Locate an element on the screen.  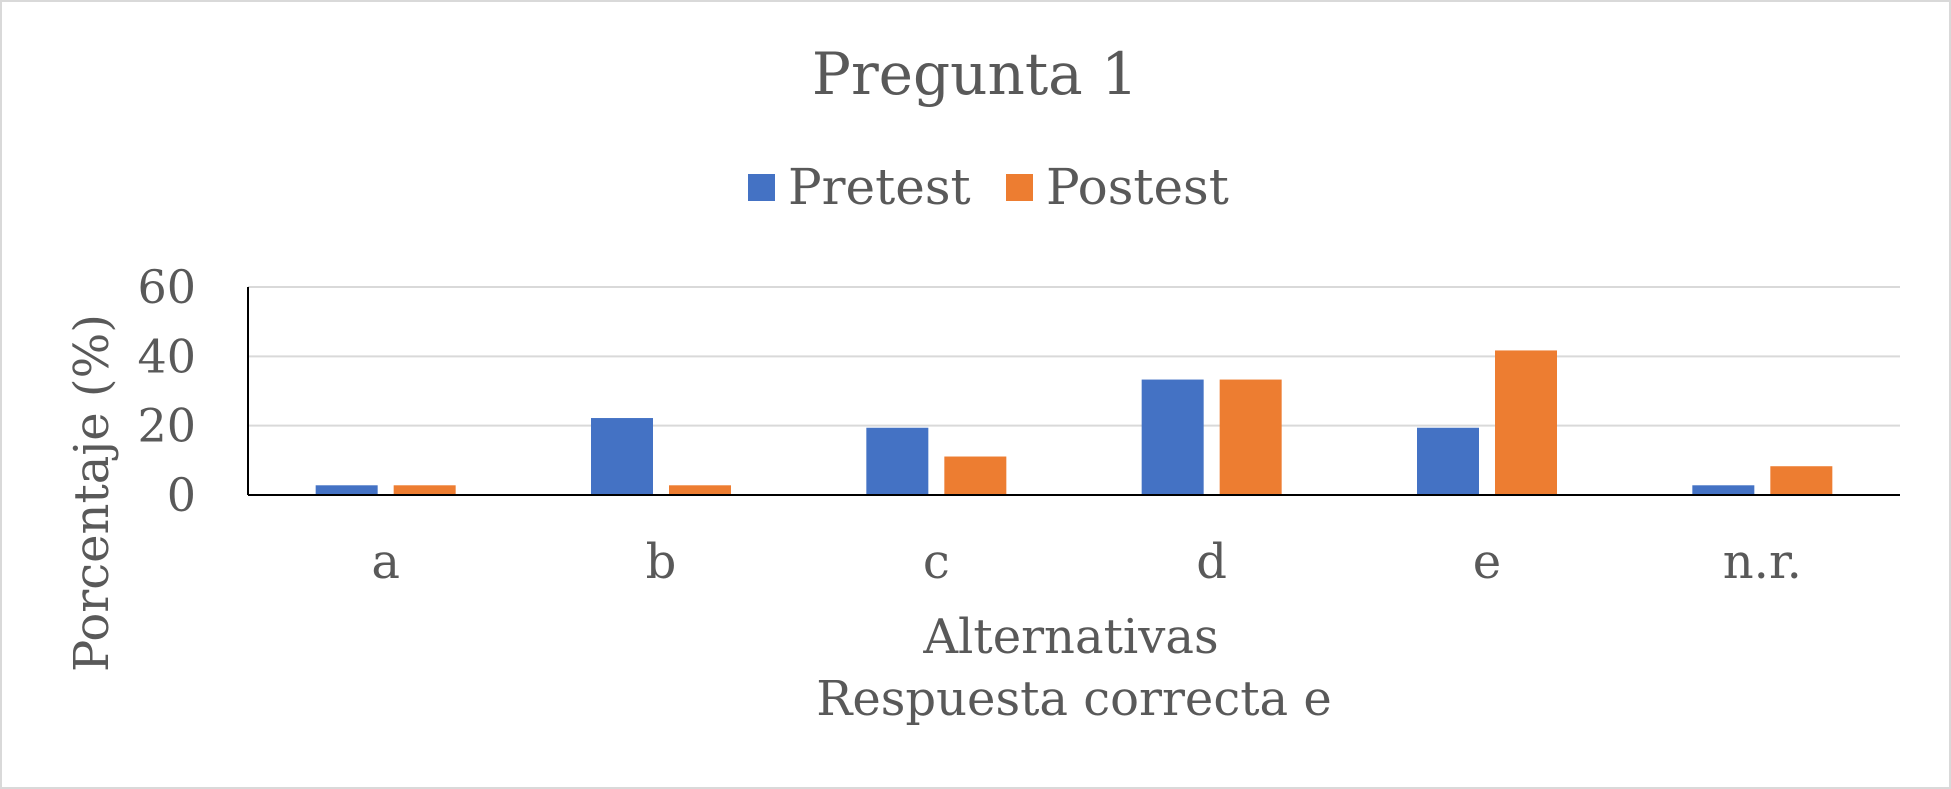
bar-postest-c is located at coordinates (975, 475).